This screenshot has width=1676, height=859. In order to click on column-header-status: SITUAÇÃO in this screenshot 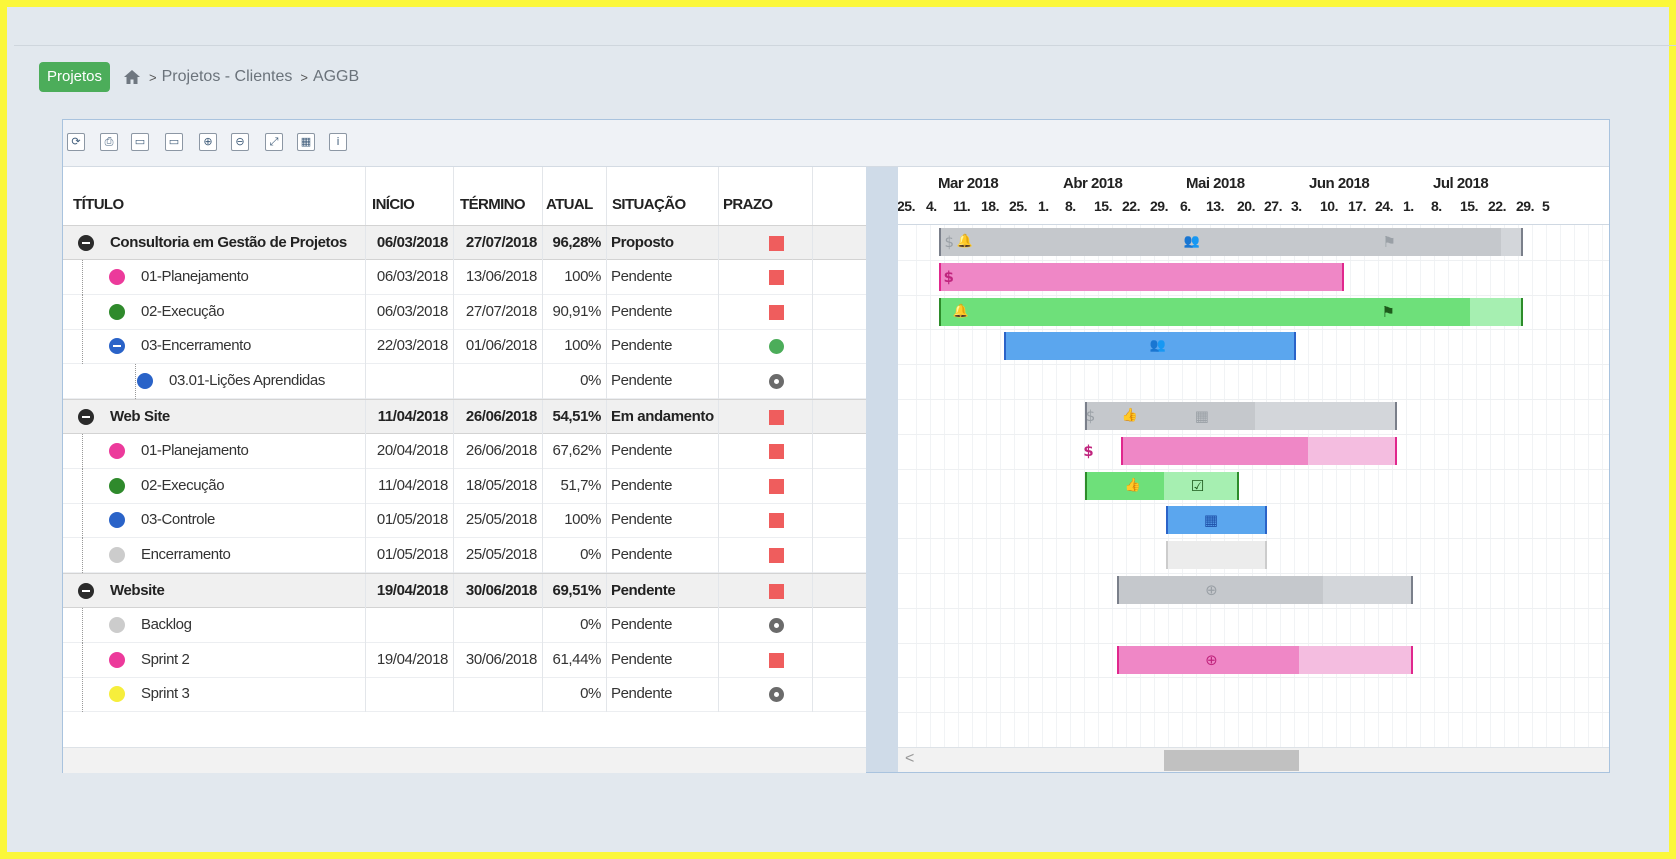, I will do `click(663, 196)`.